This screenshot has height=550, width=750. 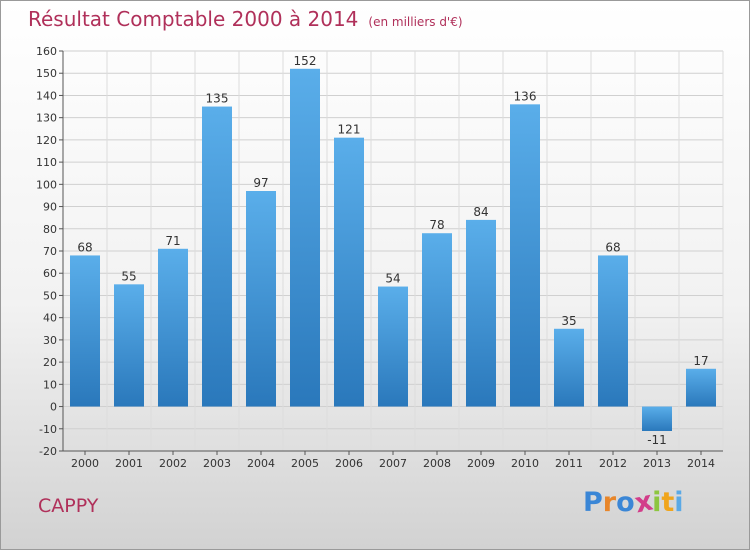 What do you see at coordinates (128, 276) in the screenshot?
I see `data-label: 55` at bounding box center [128, 276].